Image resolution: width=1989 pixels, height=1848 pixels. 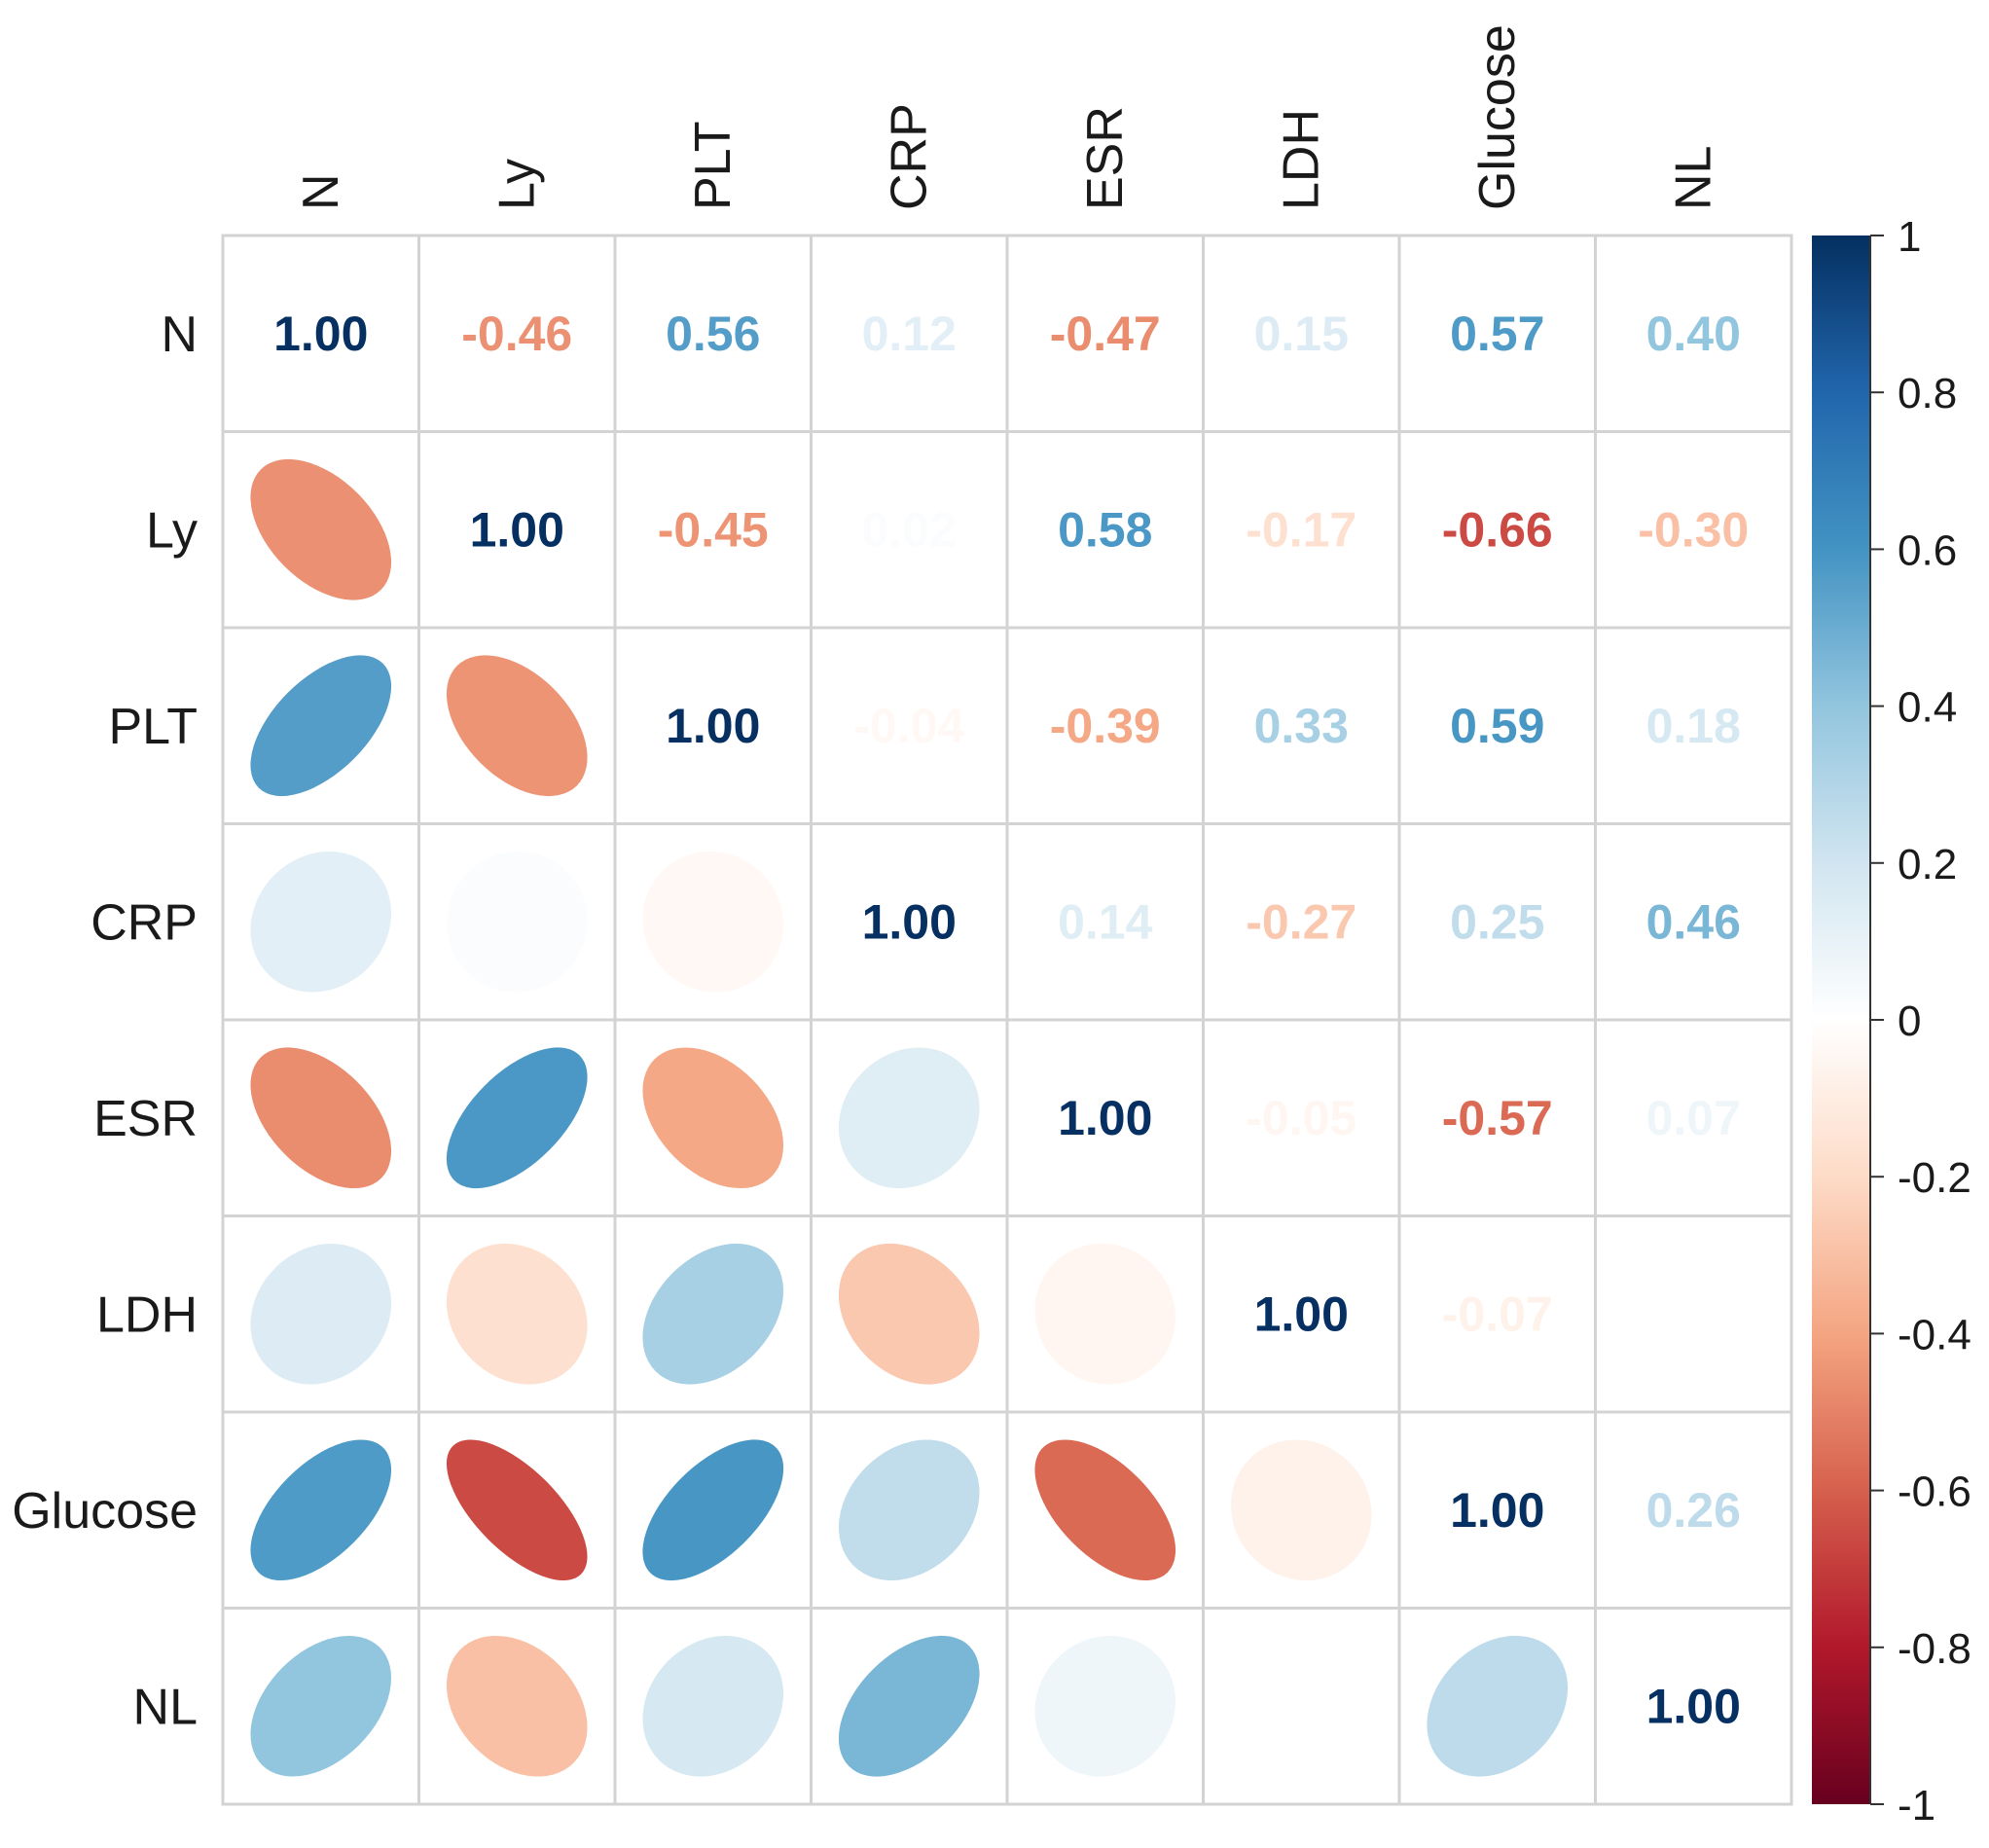 I want to click on row-label-ly: Ly, so click(x=172, y=530).